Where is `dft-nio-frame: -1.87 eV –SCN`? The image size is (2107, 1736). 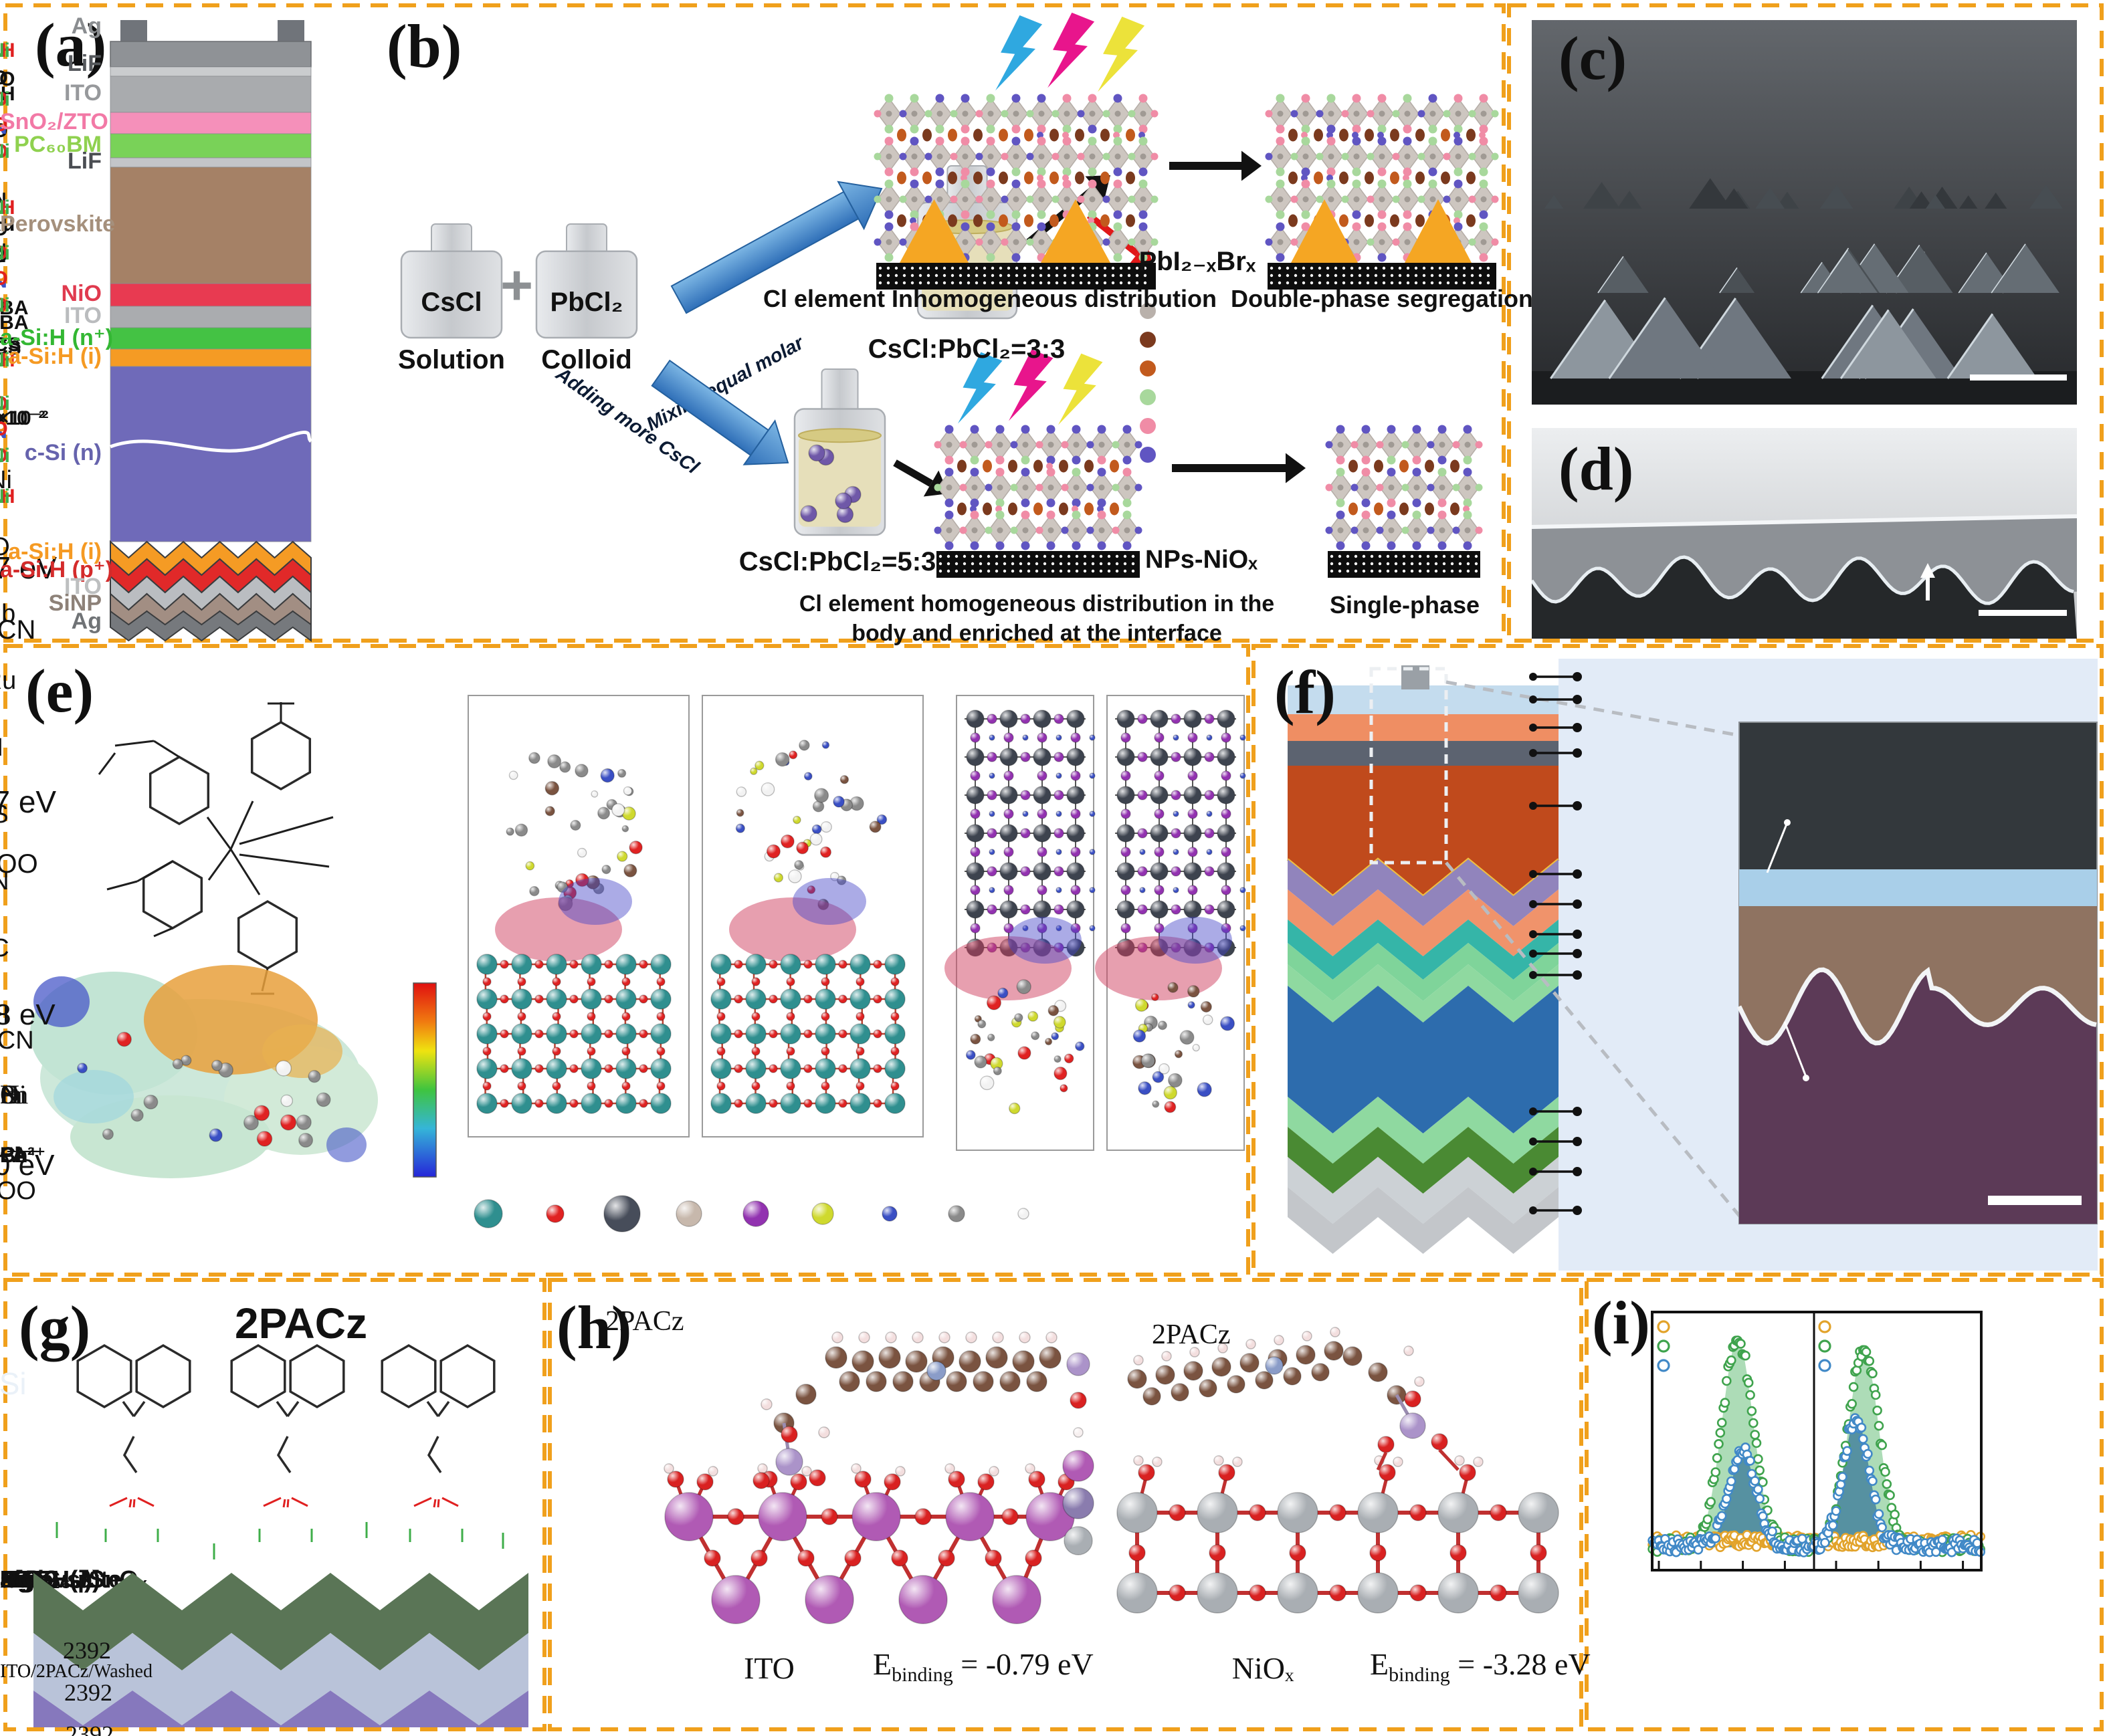 dft-nio-frame: -1.87 eV –SCN is located at coordinates (345, 843).